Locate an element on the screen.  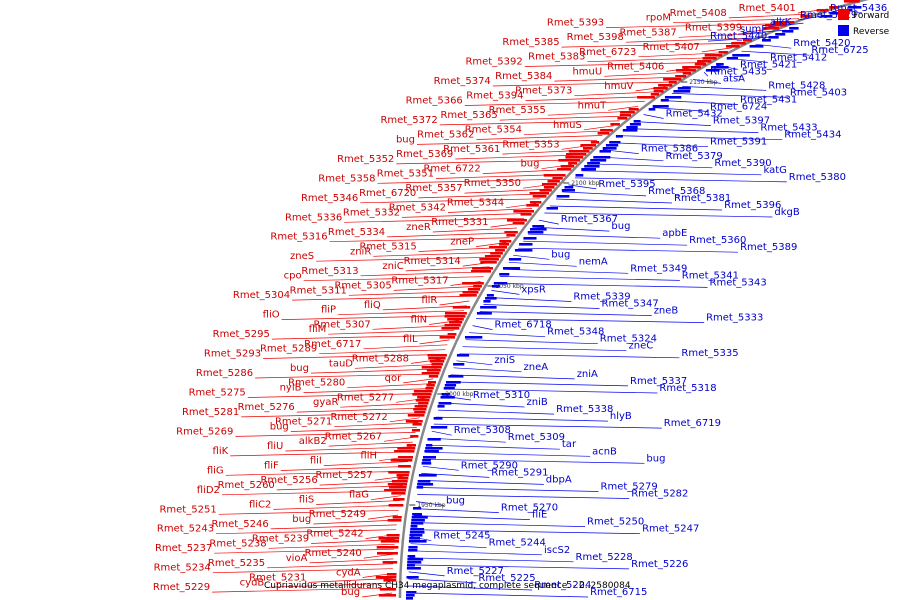
forward-gene-label: Rmet_5336 is located at coordinates (313, 217).